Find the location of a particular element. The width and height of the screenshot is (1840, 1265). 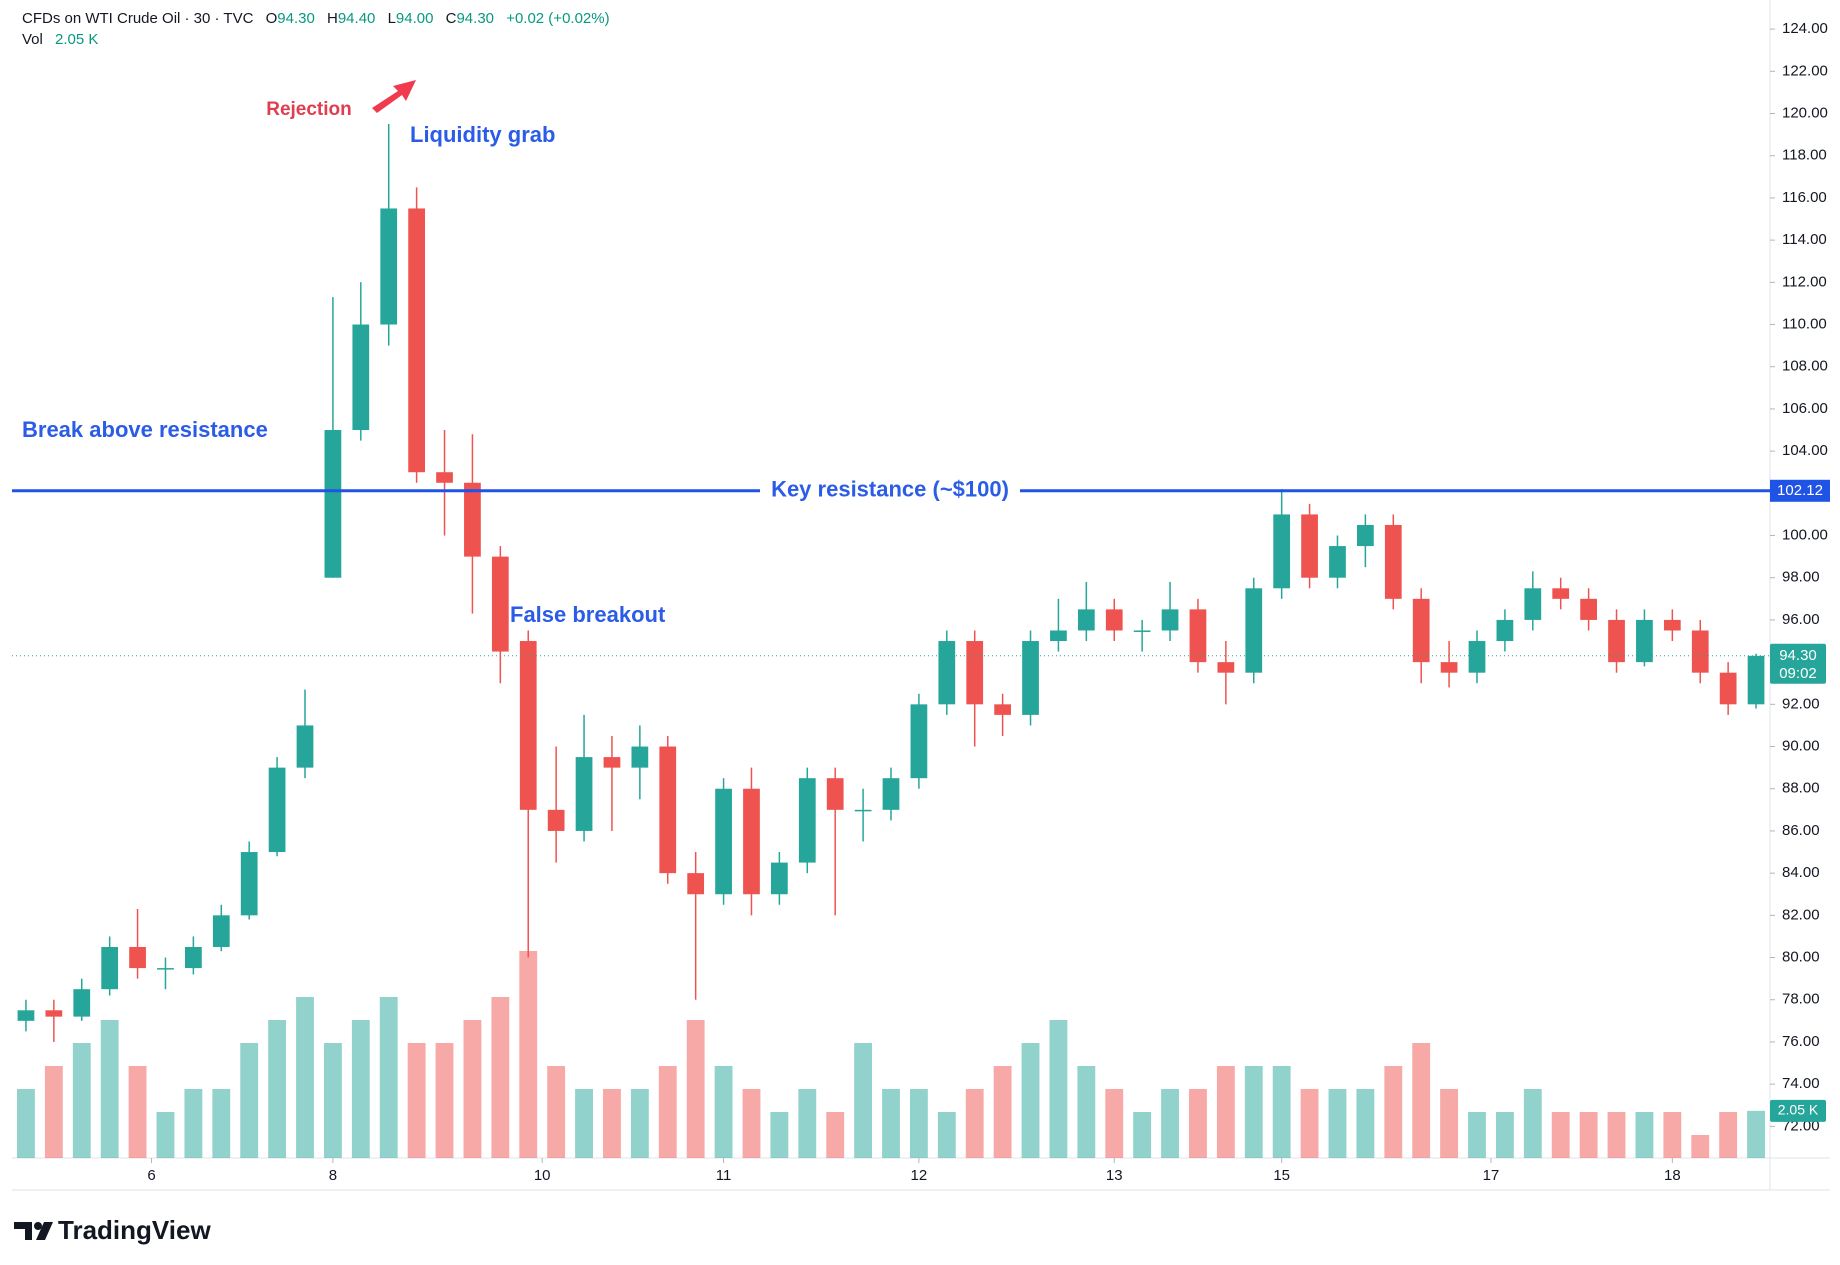

x-tick-label: 12 is located at coordinates (919, 1175).